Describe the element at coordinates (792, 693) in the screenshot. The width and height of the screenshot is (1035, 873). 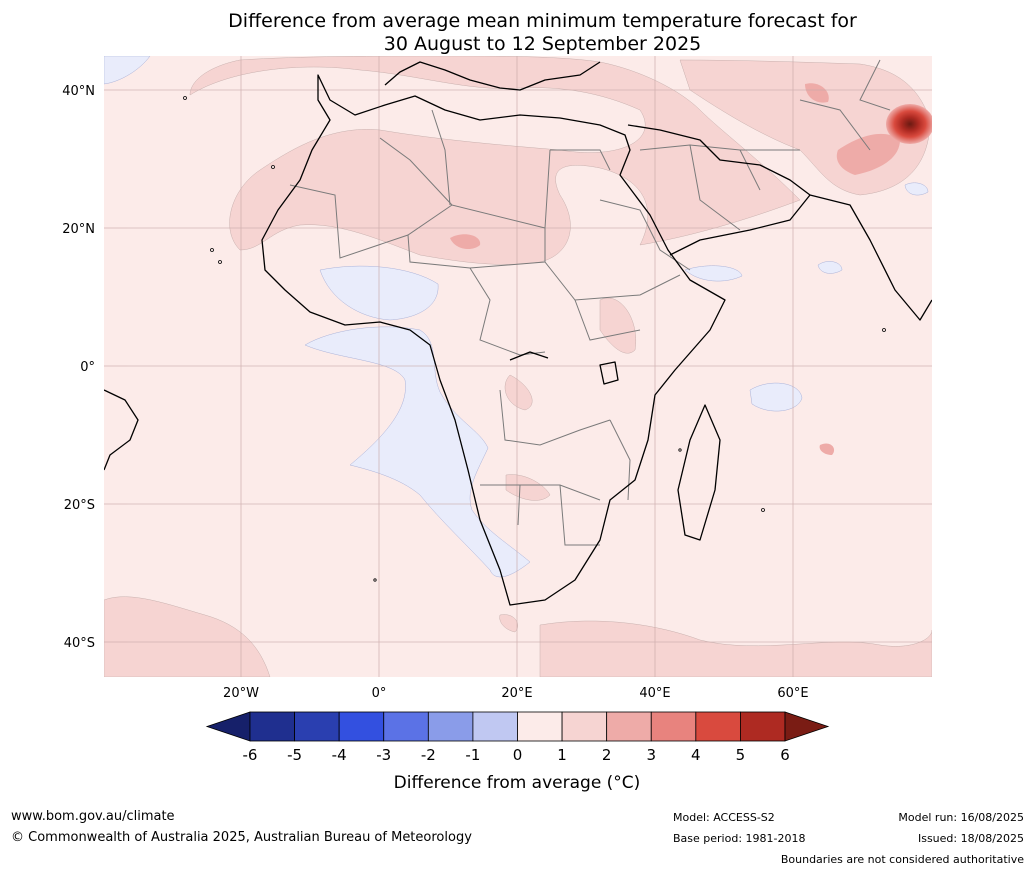
I see `lon-label: 60°E` at that location.